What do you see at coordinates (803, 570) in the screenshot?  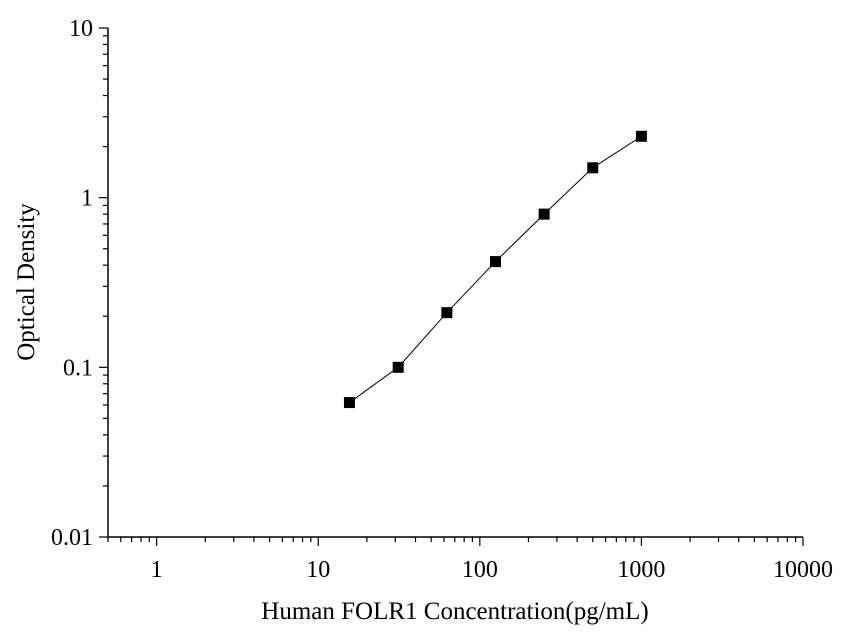 I see `x-tick-label: 10000` at bounding box center [803, 570].